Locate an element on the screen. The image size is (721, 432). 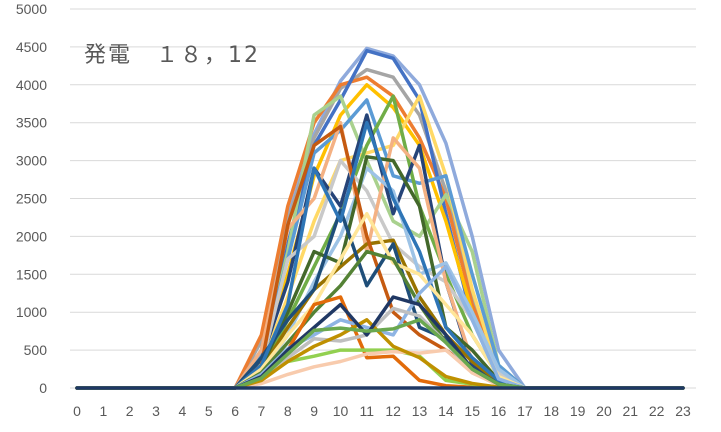
y-tick-label: 1000 is located at coordinates (31, 312).